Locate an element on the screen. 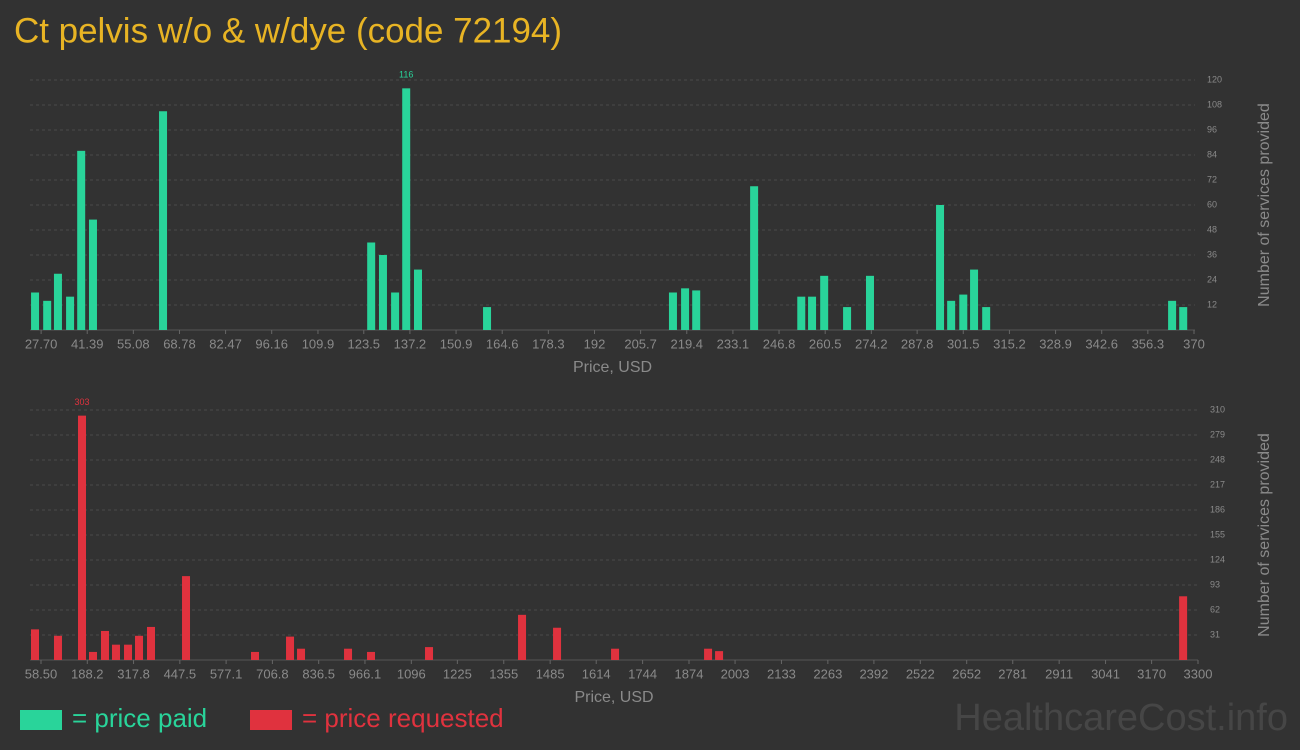 This screenshot has height=750, width=1300. x-tick-label: 205.7 is located at coordinates (640, 343).